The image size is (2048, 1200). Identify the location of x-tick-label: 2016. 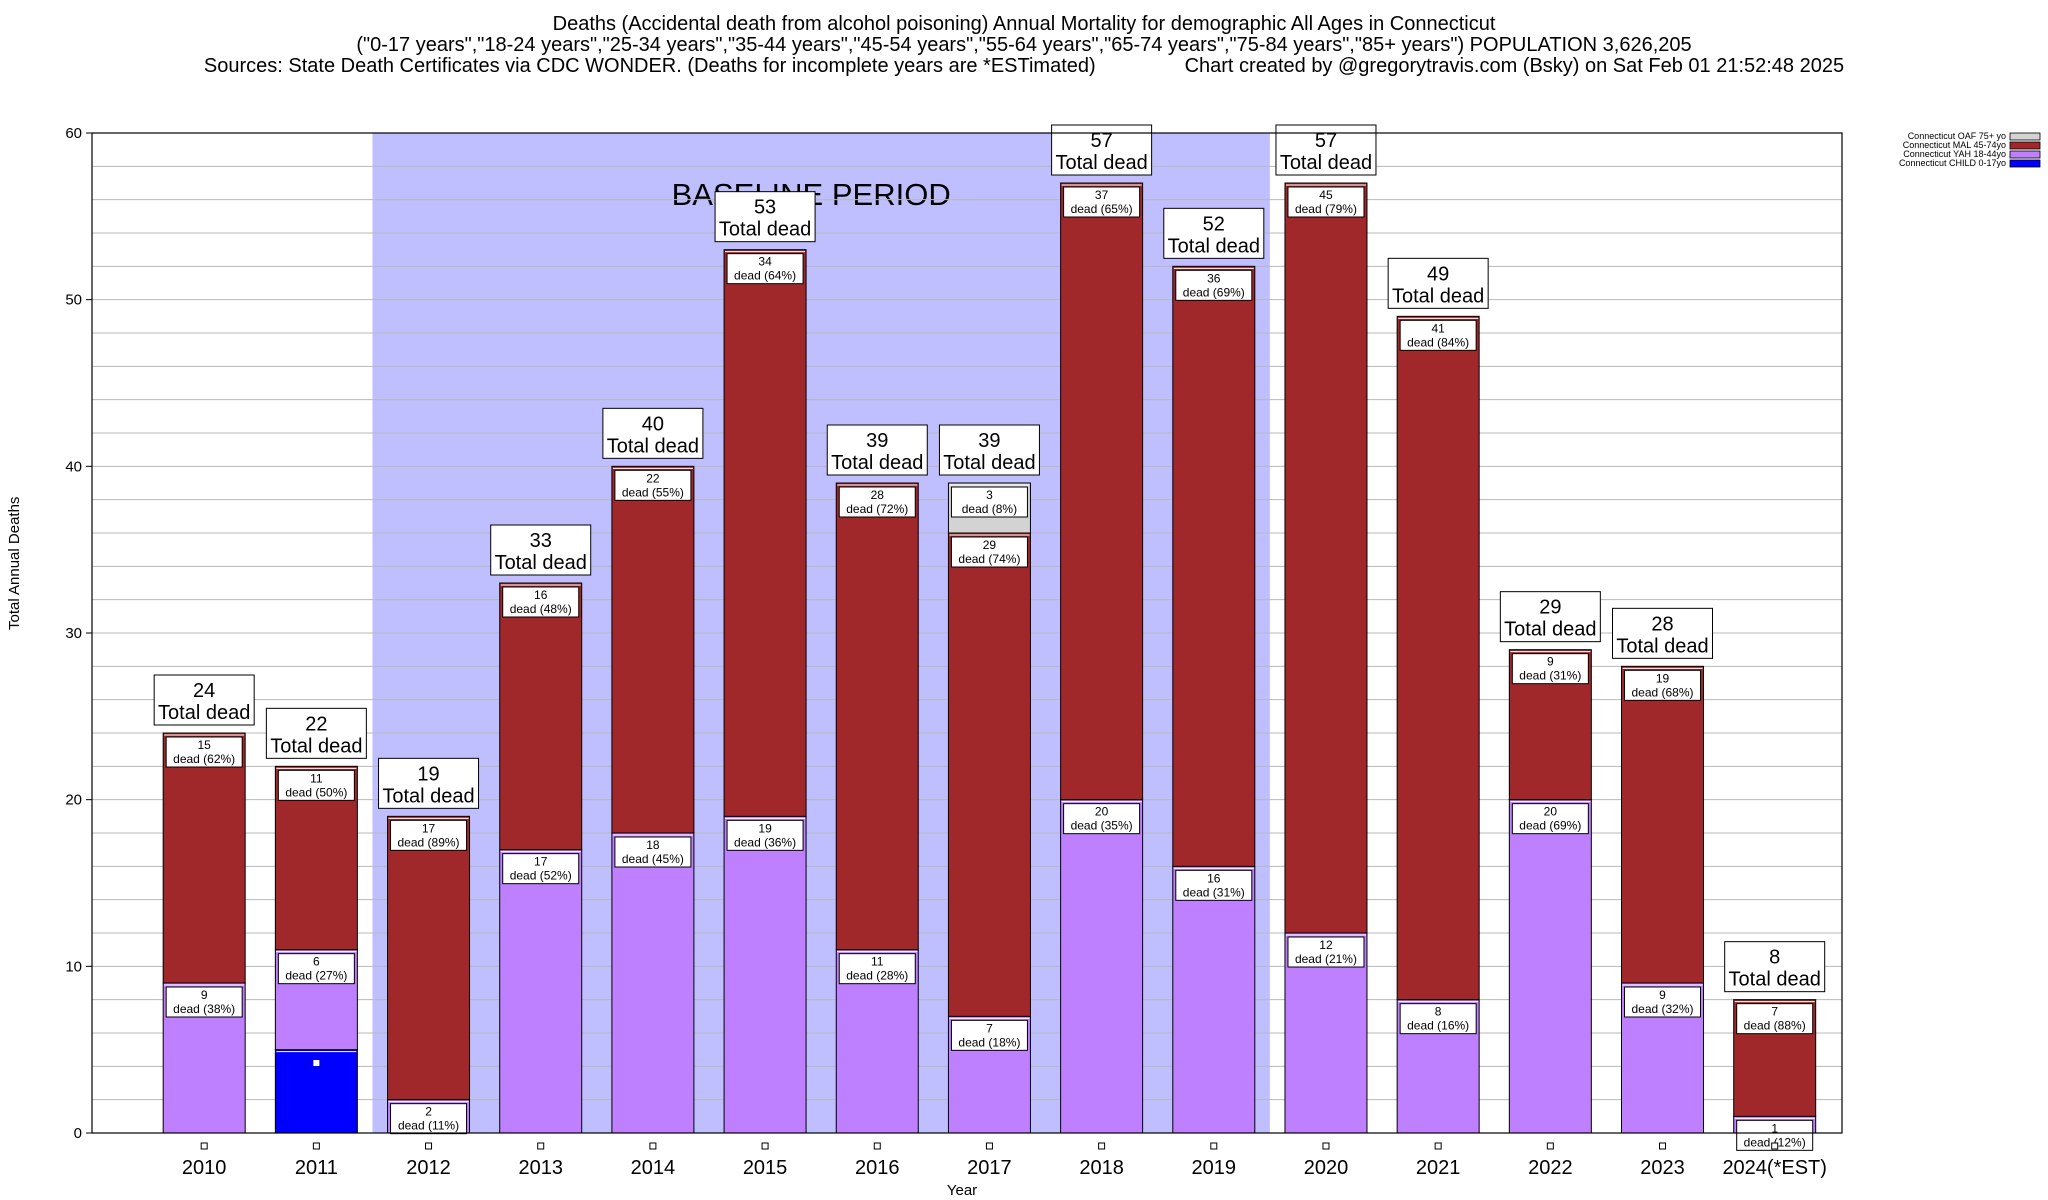
(877, 1168).